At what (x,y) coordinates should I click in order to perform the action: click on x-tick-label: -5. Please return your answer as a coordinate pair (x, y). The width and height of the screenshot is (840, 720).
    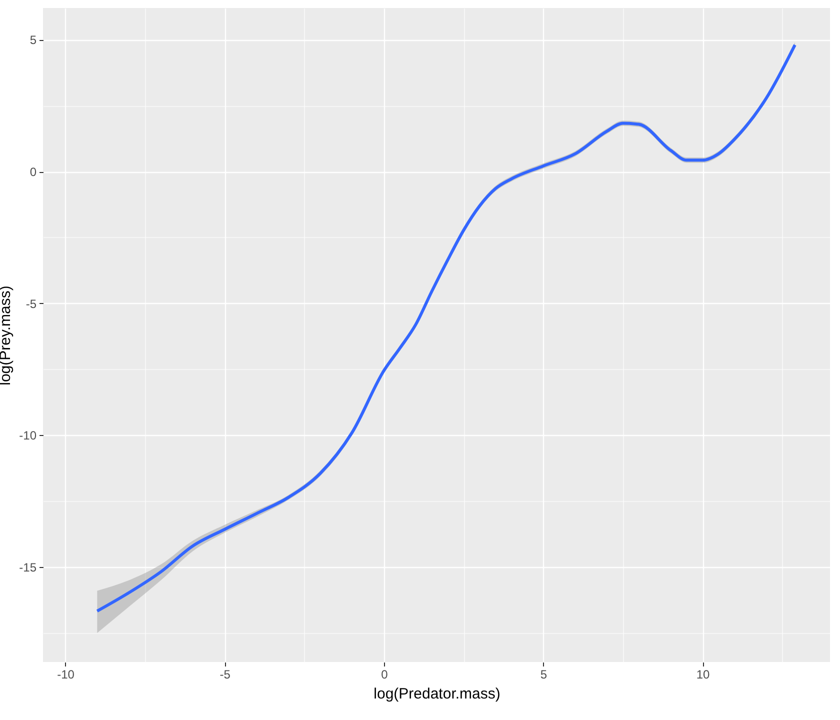
    Looking at the image, I should click on (225, 675).